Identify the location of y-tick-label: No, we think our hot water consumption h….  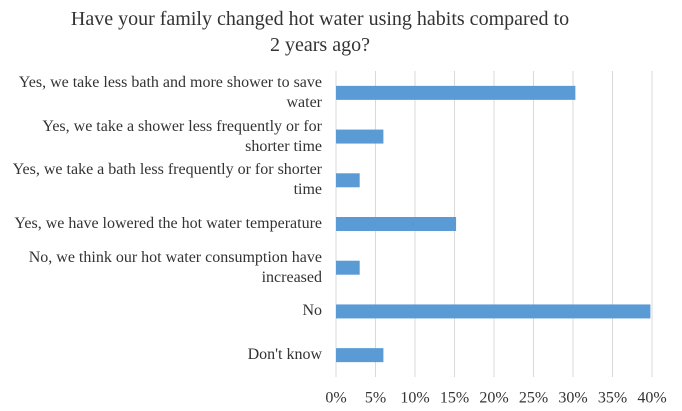
(175, 267).